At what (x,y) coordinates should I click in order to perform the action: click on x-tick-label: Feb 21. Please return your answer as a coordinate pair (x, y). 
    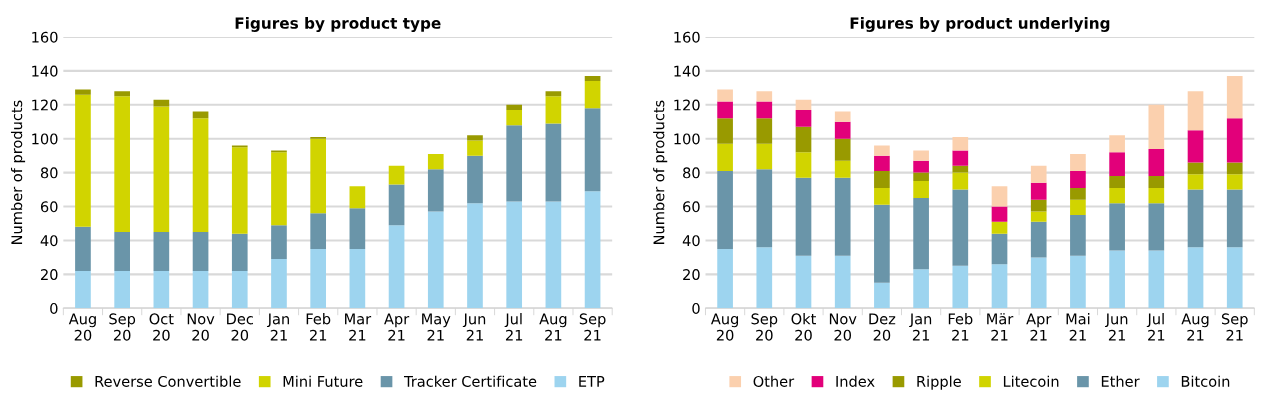
    Looking at the image, I should click on (960, 327).